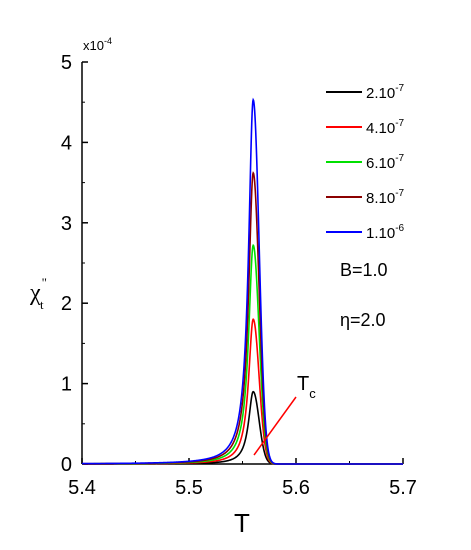 The width and height of the screenshot is (471, 550). What do you see at coordinates (399, 228) in the screenshot?
I see `legend-label-exp: -6` at bounding box center [399, 228].